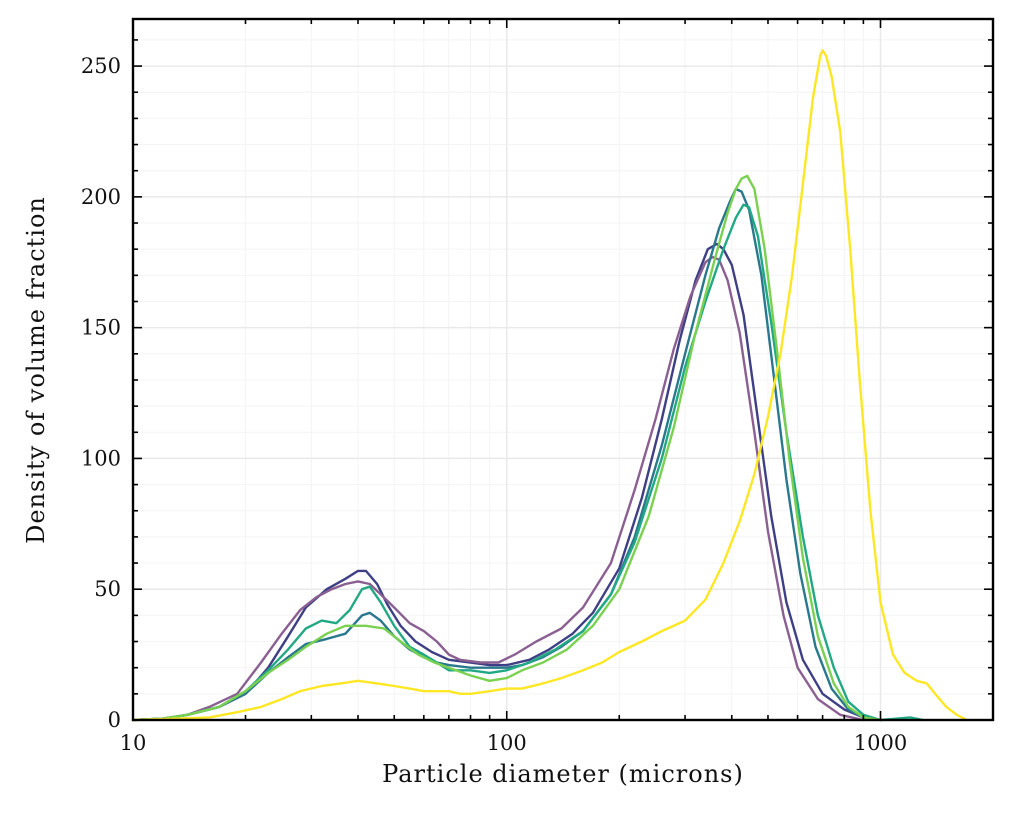 This screenshot has height=819, width=1024. What do you see at coordinates (563, 774) in the screenshot?
I see `x-axis-label: Particle diameter (microns)` at bounding box center [563, 774].